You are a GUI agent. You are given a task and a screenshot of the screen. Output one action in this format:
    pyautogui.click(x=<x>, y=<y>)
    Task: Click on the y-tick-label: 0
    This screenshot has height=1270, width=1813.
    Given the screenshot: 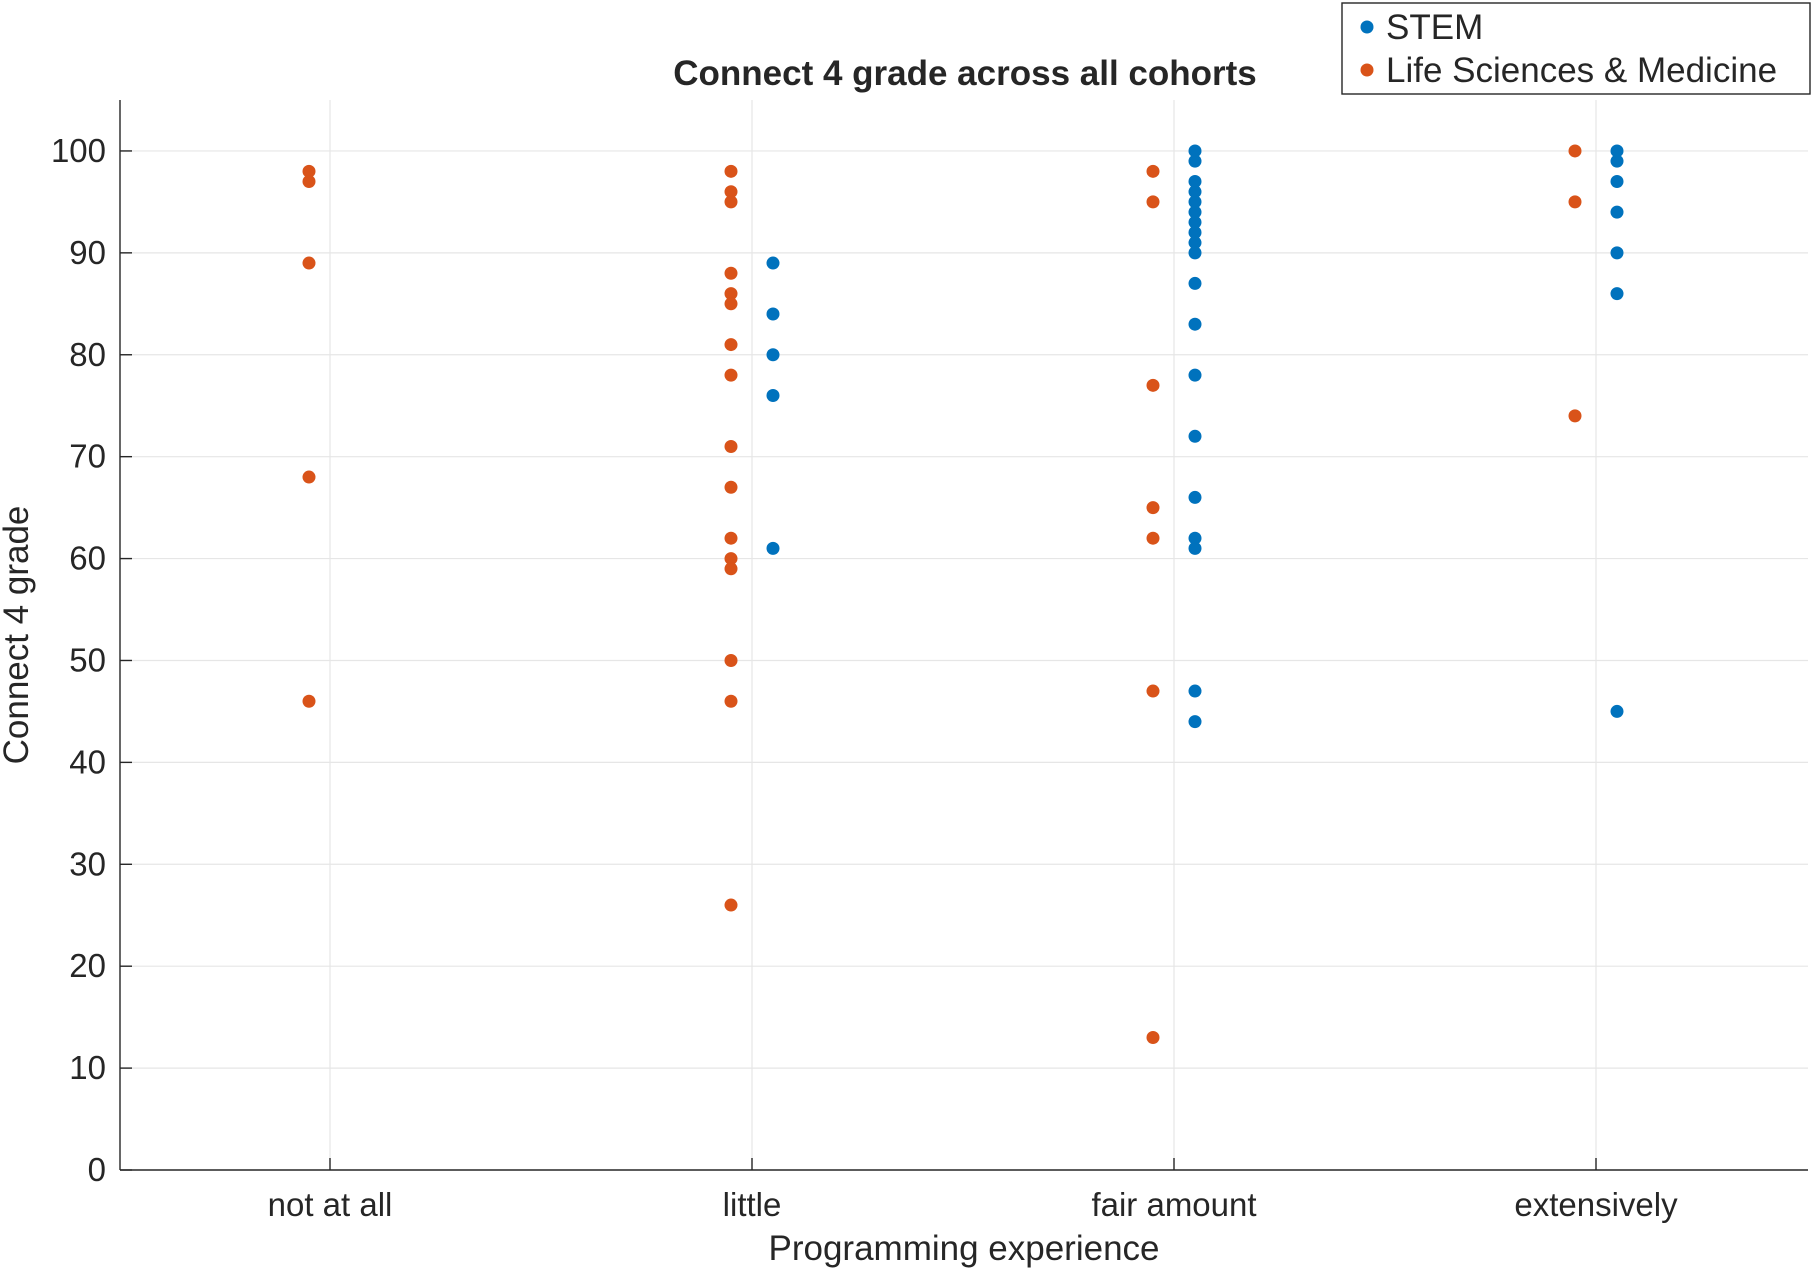 What is the action you would take?
    pyautogui.click(x=97, y=1169)
    